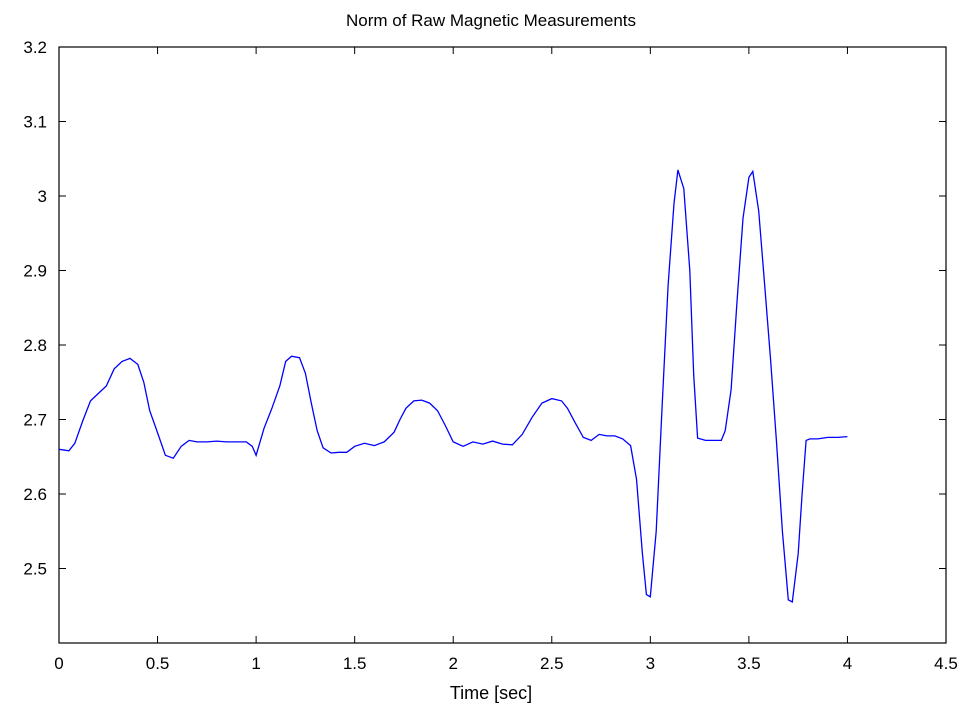 The width and height of the screenshot is (969, 713). What do you see at coordinates (749, 663) in the screenshot?
I see `x-tick-label: 3.5` at bounding box center [749, 663].